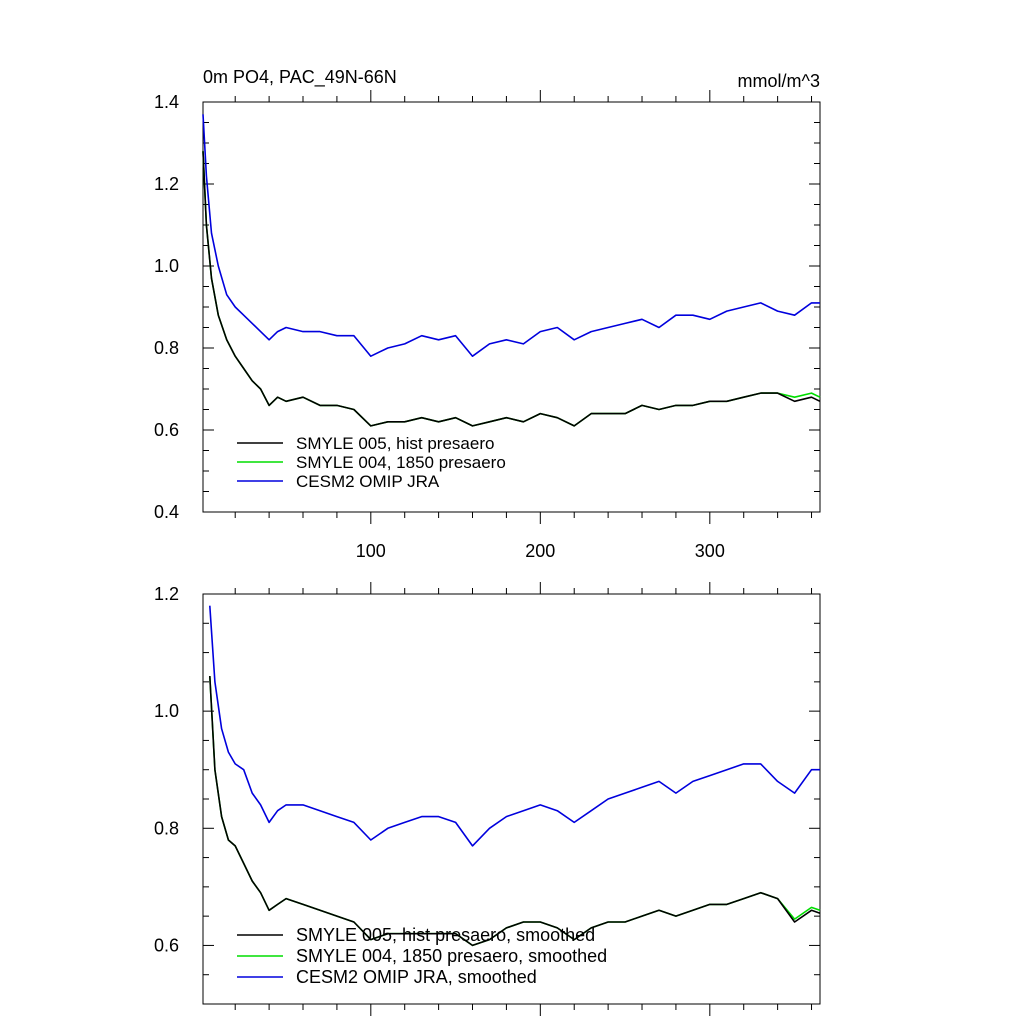 The width and height of the screenshot is (1024, 1024). What do you see at coordinates (166, 102) in the screenshot?
I see `y-tick-label: 1.4` at bounding box center [166, 102].